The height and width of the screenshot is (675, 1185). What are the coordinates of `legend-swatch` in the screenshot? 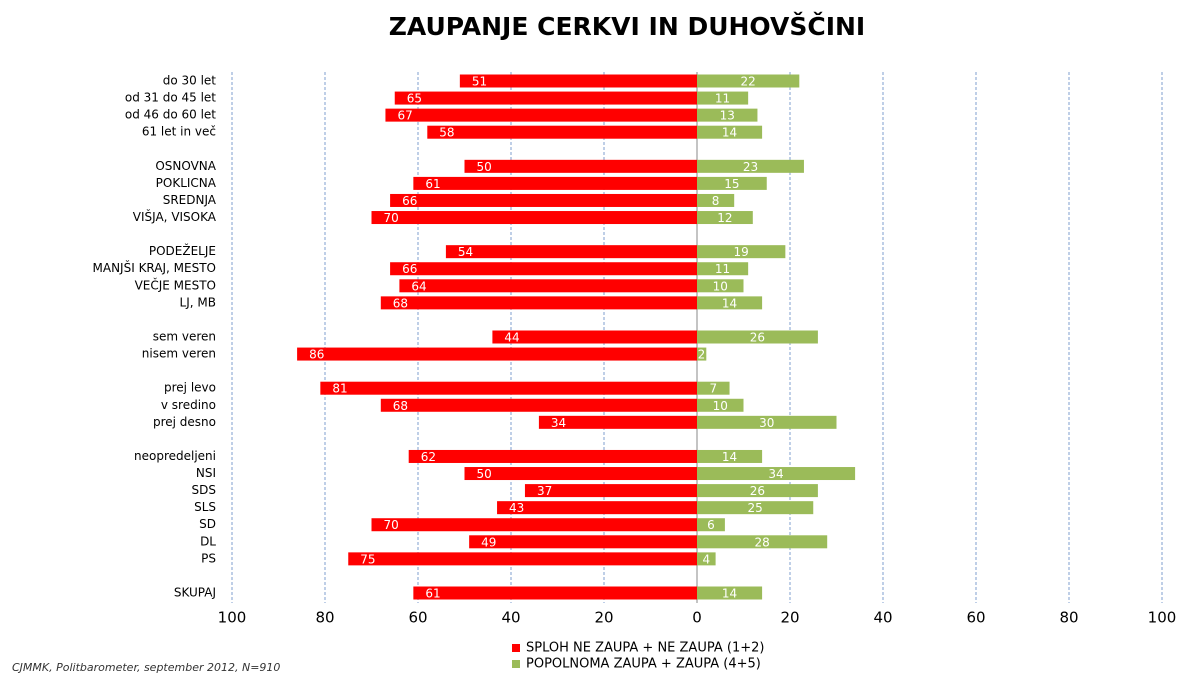 It's located at (516, 648).